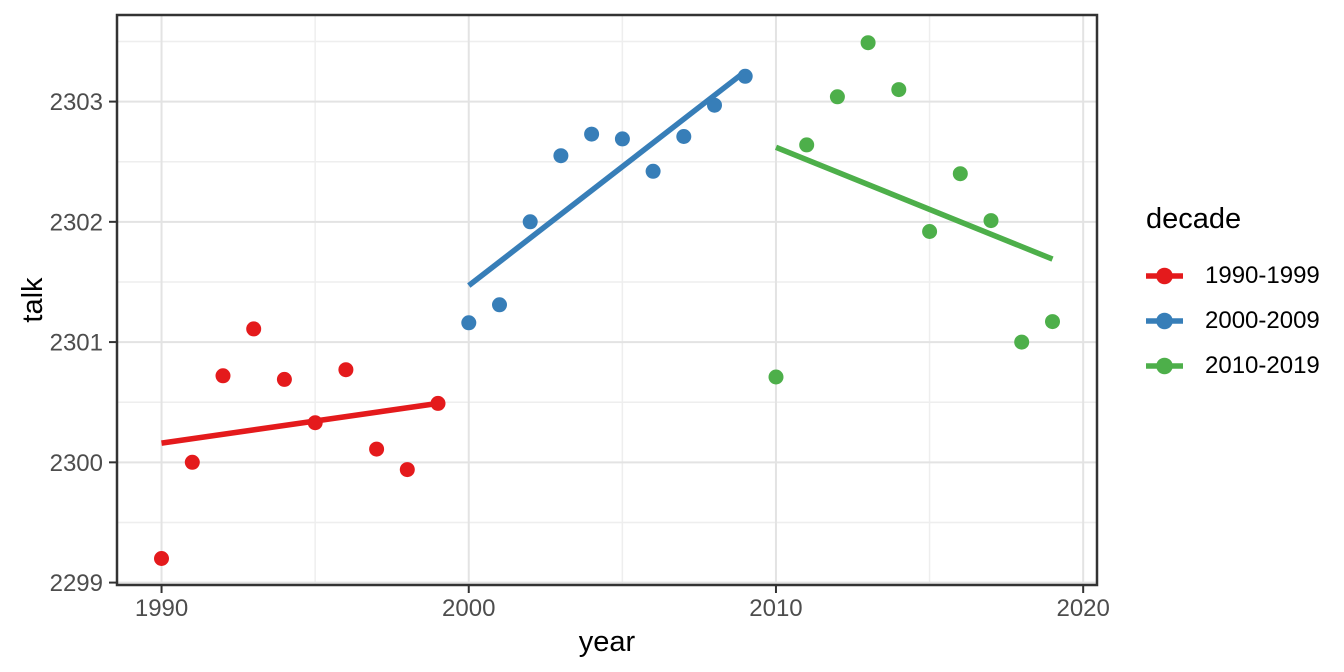 The width and height of the screenshot is (1344, 672). I want to click on legend: decade 1990-1999 2000-2009 2010-2019, so click(1233, 294).